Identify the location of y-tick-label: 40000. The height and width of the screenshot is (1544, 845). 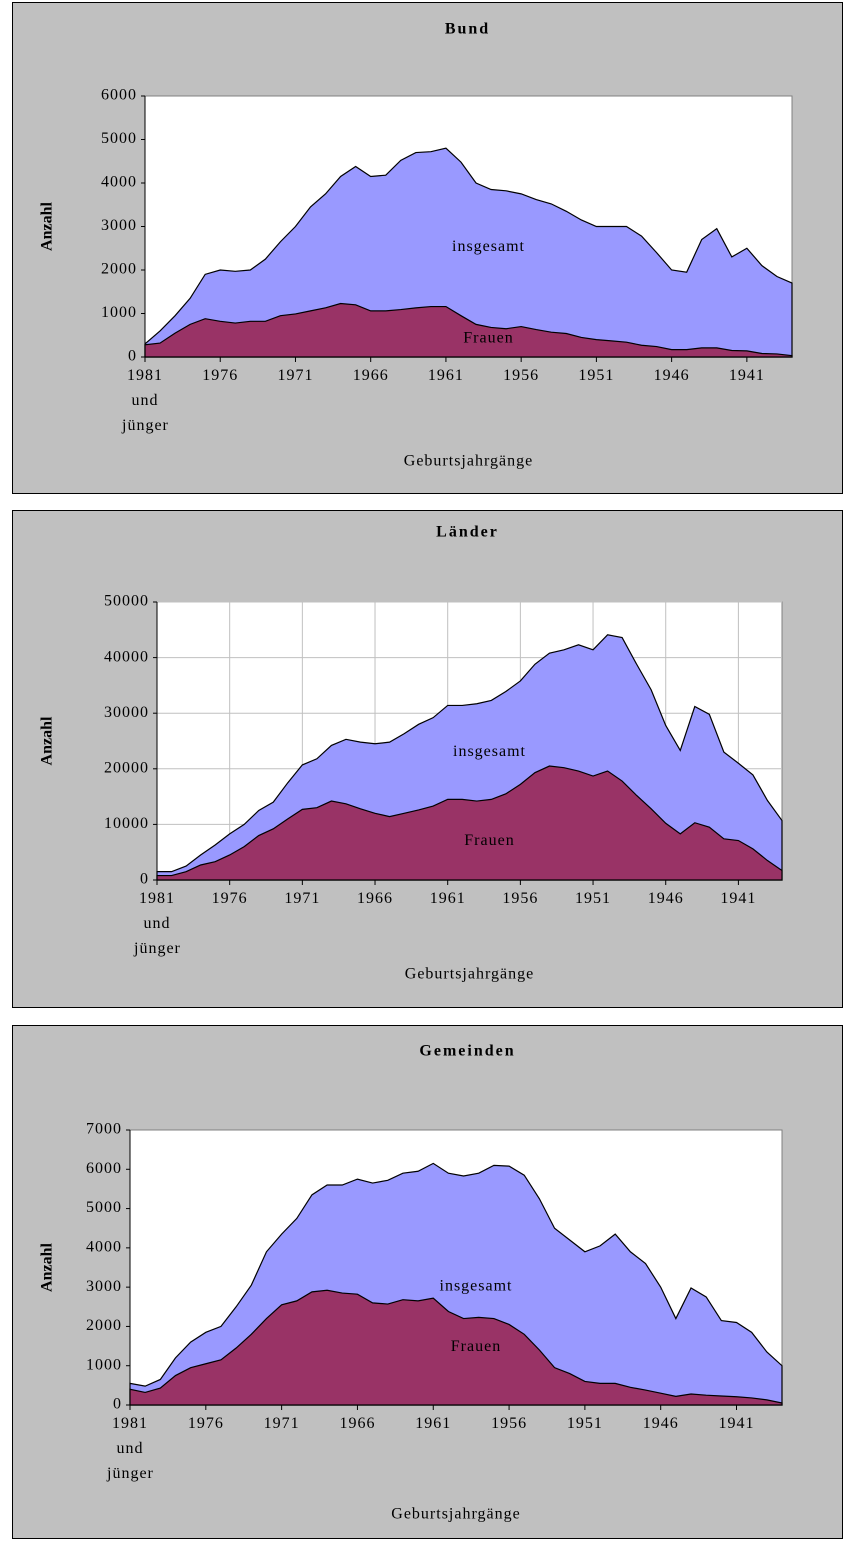
(126, 656).